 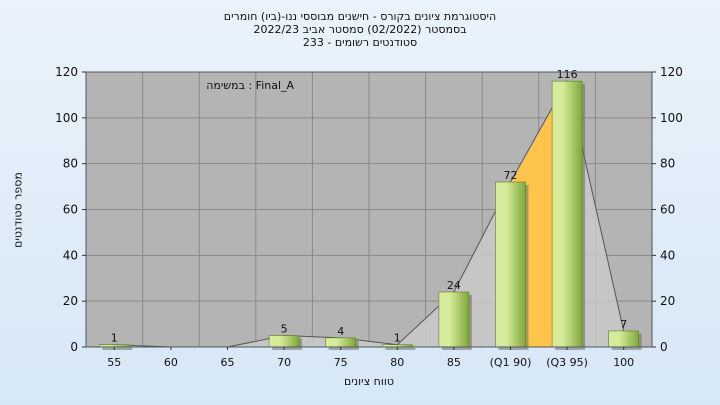 What do you see at coordinates (18, 210) in the screenshot?
I see `y-axis-label: מספר סטודנטים` at bounding box center [18, 210].